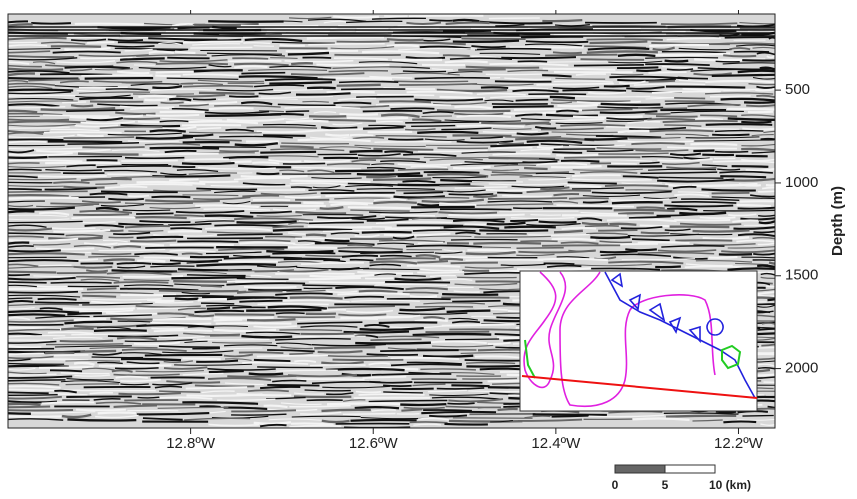 Image resolution: width=857 pixels, height=499 pixels. I want to click on scale-label: 10 (km), so click(730, 485).